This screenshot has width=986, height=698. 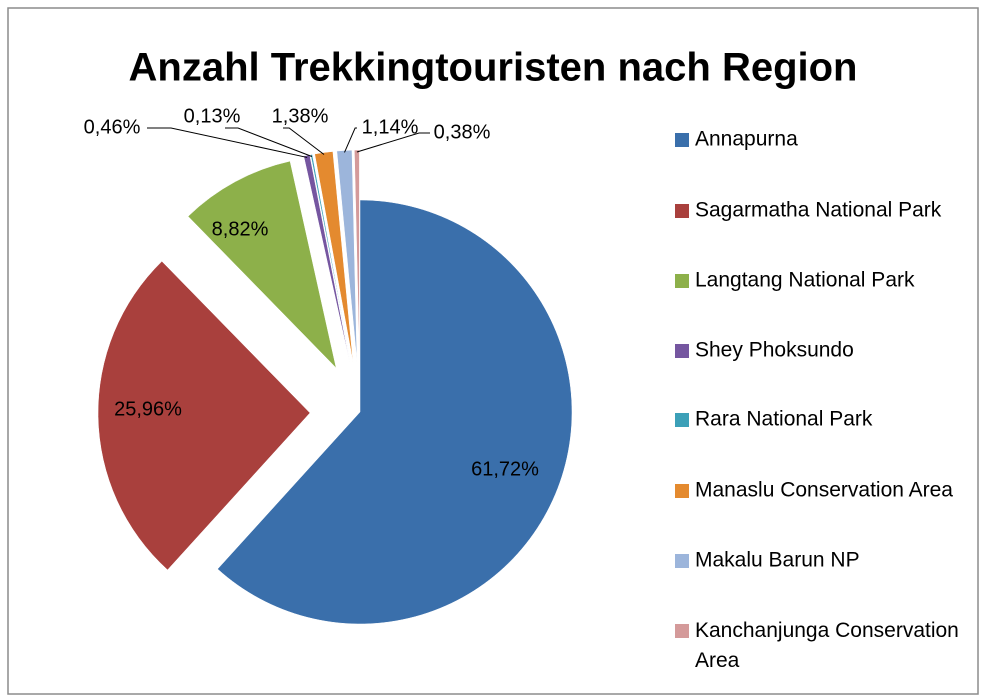 I want to click on data-label: 1,38%, so click(x=300, y=116).